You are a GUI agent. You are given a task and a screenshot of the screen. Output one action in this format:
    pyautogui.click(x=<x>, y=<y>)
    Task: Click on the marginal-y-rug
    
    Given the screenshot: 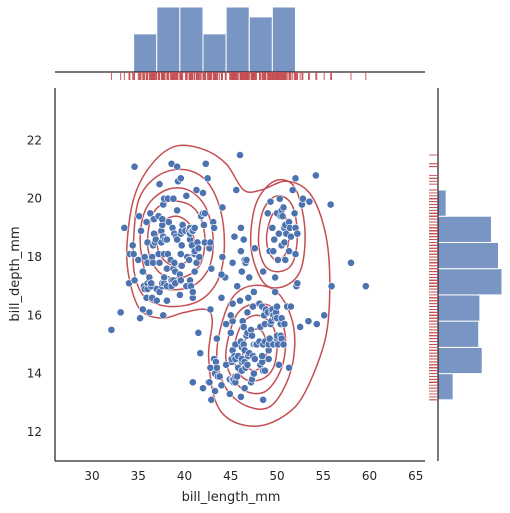 What is the action you would take?
    pyautogui.click(x=433, y=277)
    